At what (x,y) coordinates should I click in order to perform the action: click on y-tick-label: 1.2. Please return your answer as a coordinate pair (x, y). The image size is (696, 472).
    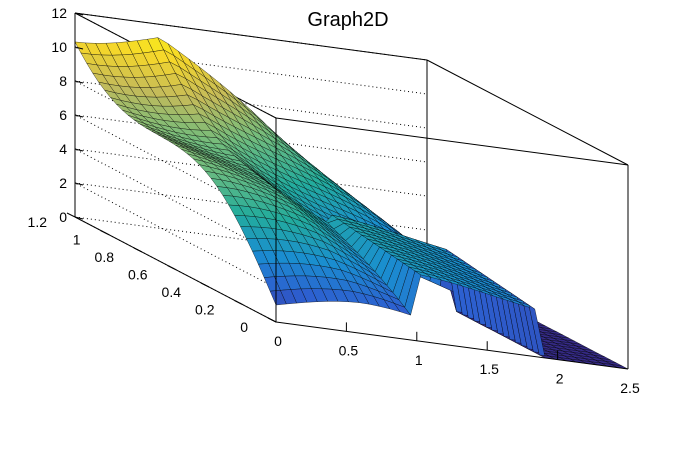
    Looking at the image, I should click on (38, 222).